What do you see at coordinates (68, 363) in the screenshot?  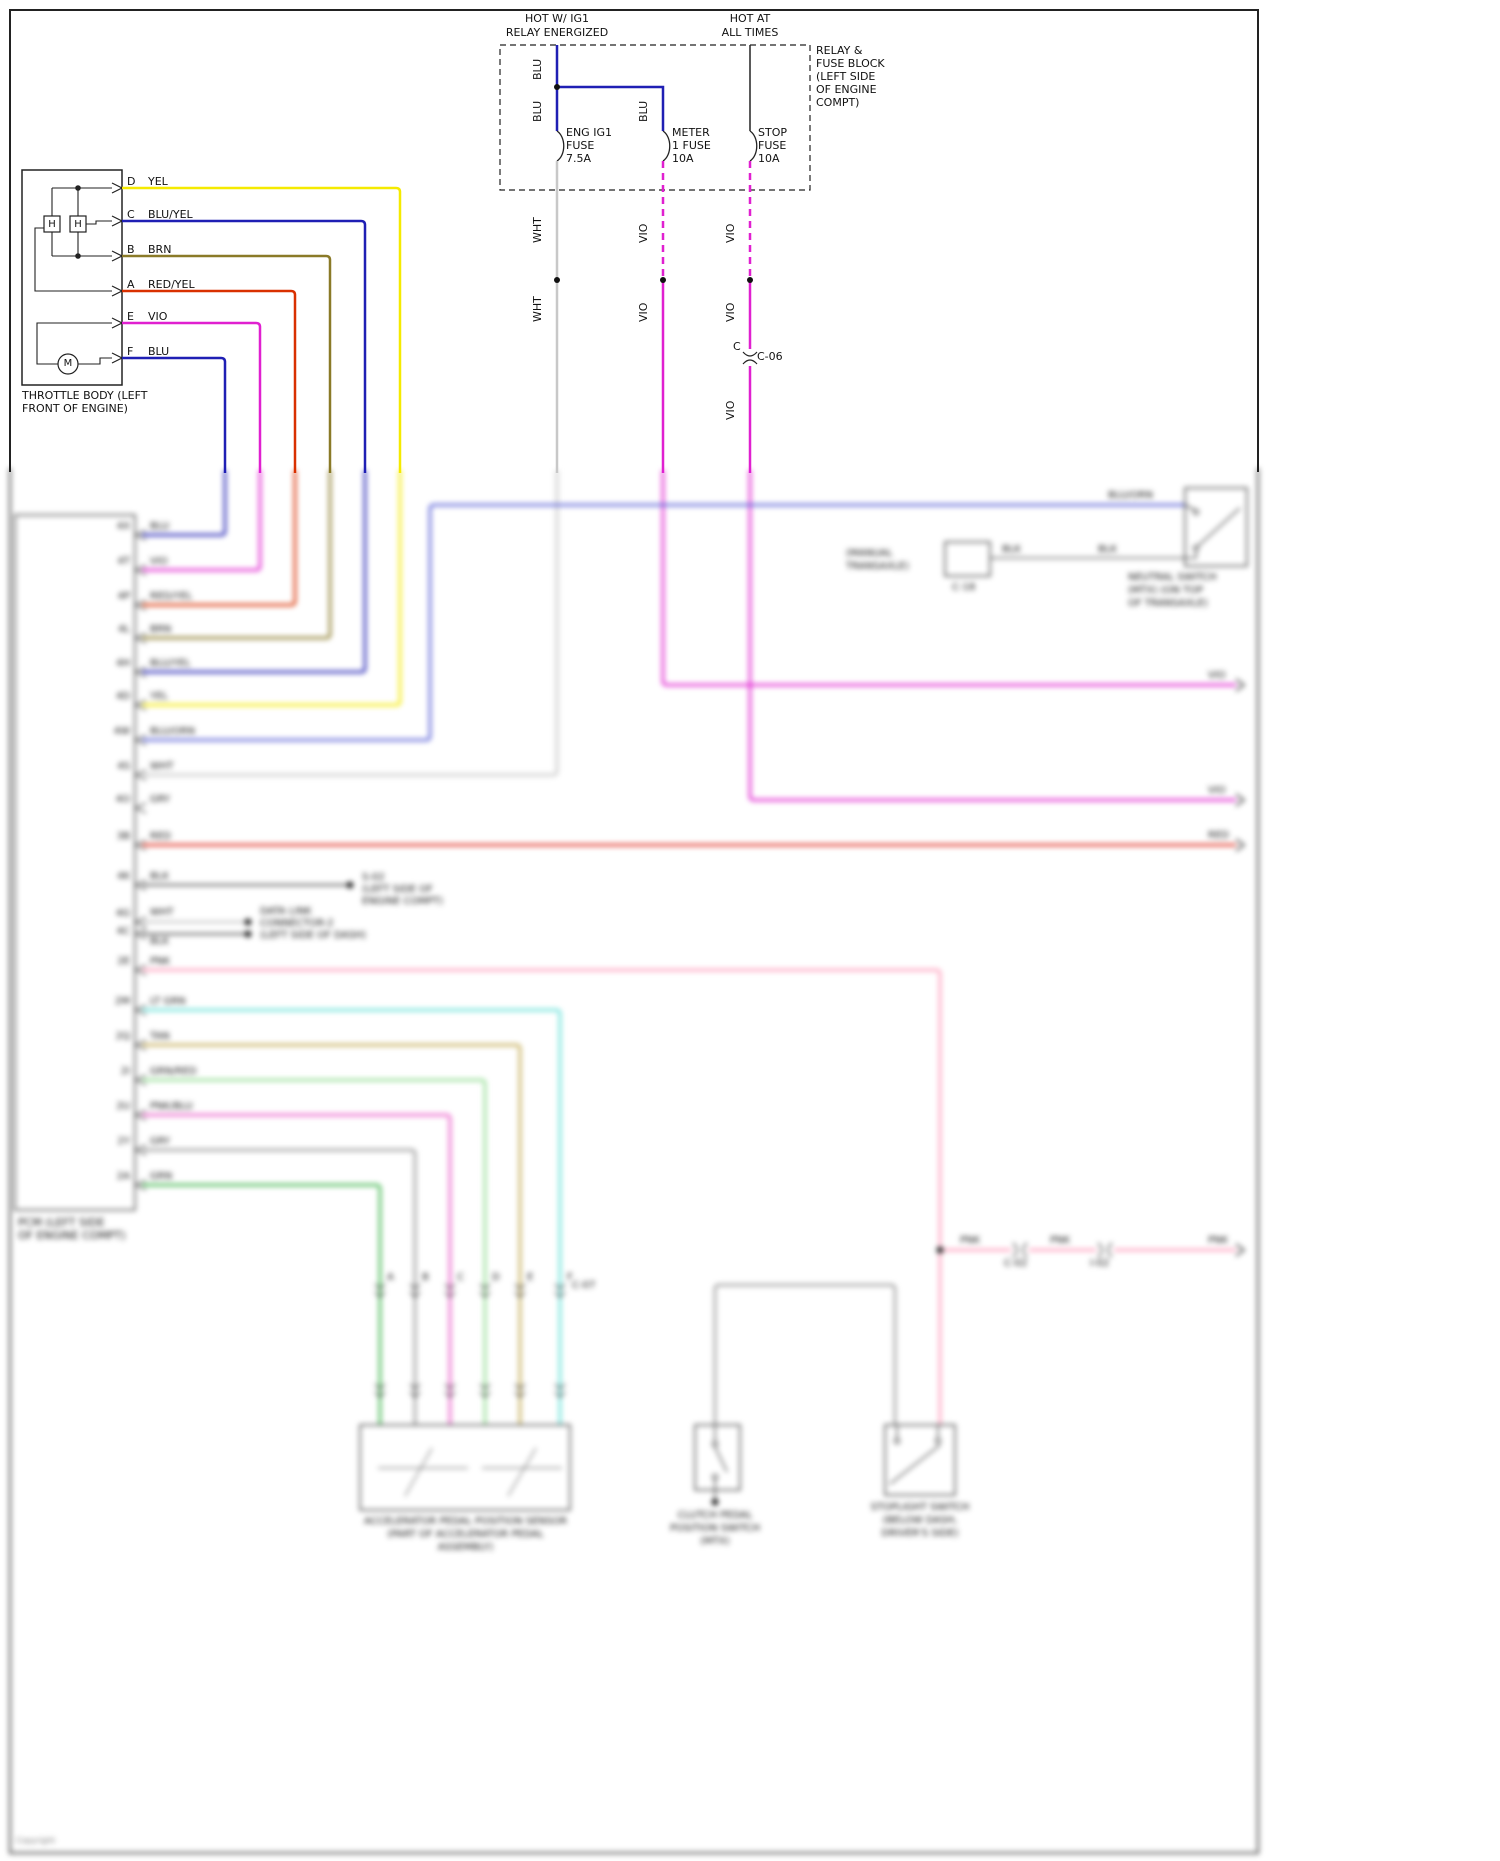 I see `motor-symbol: M` at bounding box center [68, 363].